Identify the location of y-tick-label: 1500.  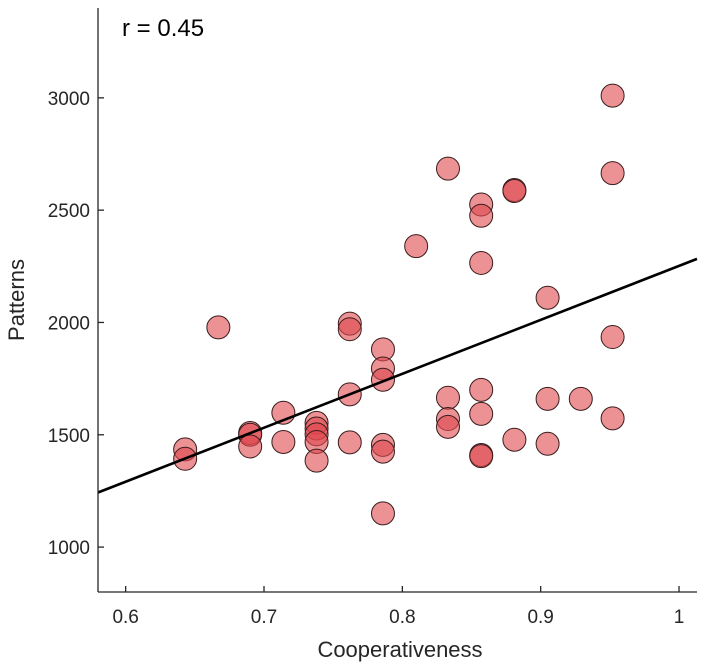
(69, 436).